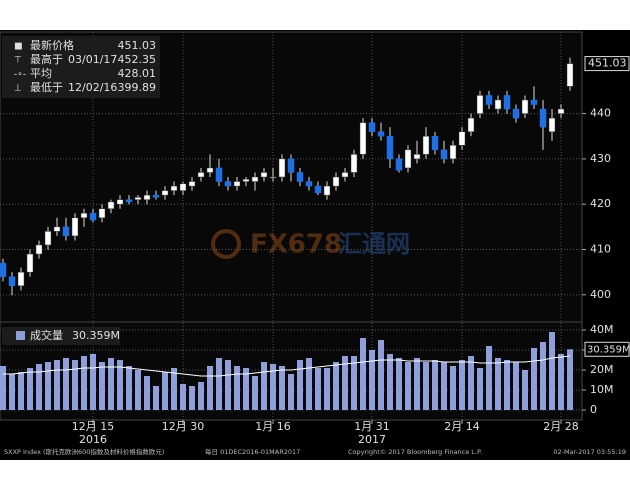  I want to click on last-price-label: 451.03, so click(607, 63).